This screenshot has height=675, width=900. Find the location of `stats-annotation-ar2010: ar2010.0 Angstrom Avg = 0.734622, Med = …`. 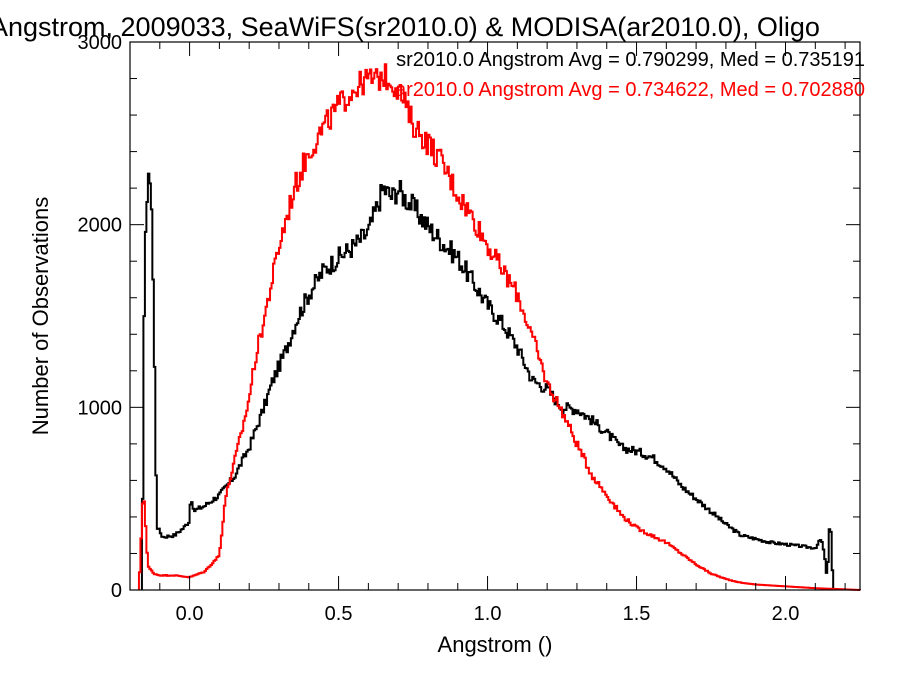

stats-annotation-ar2010: ar2010.0 Angstrom Avg = 0.734622, Med = … is located at coordinates (630, 90).